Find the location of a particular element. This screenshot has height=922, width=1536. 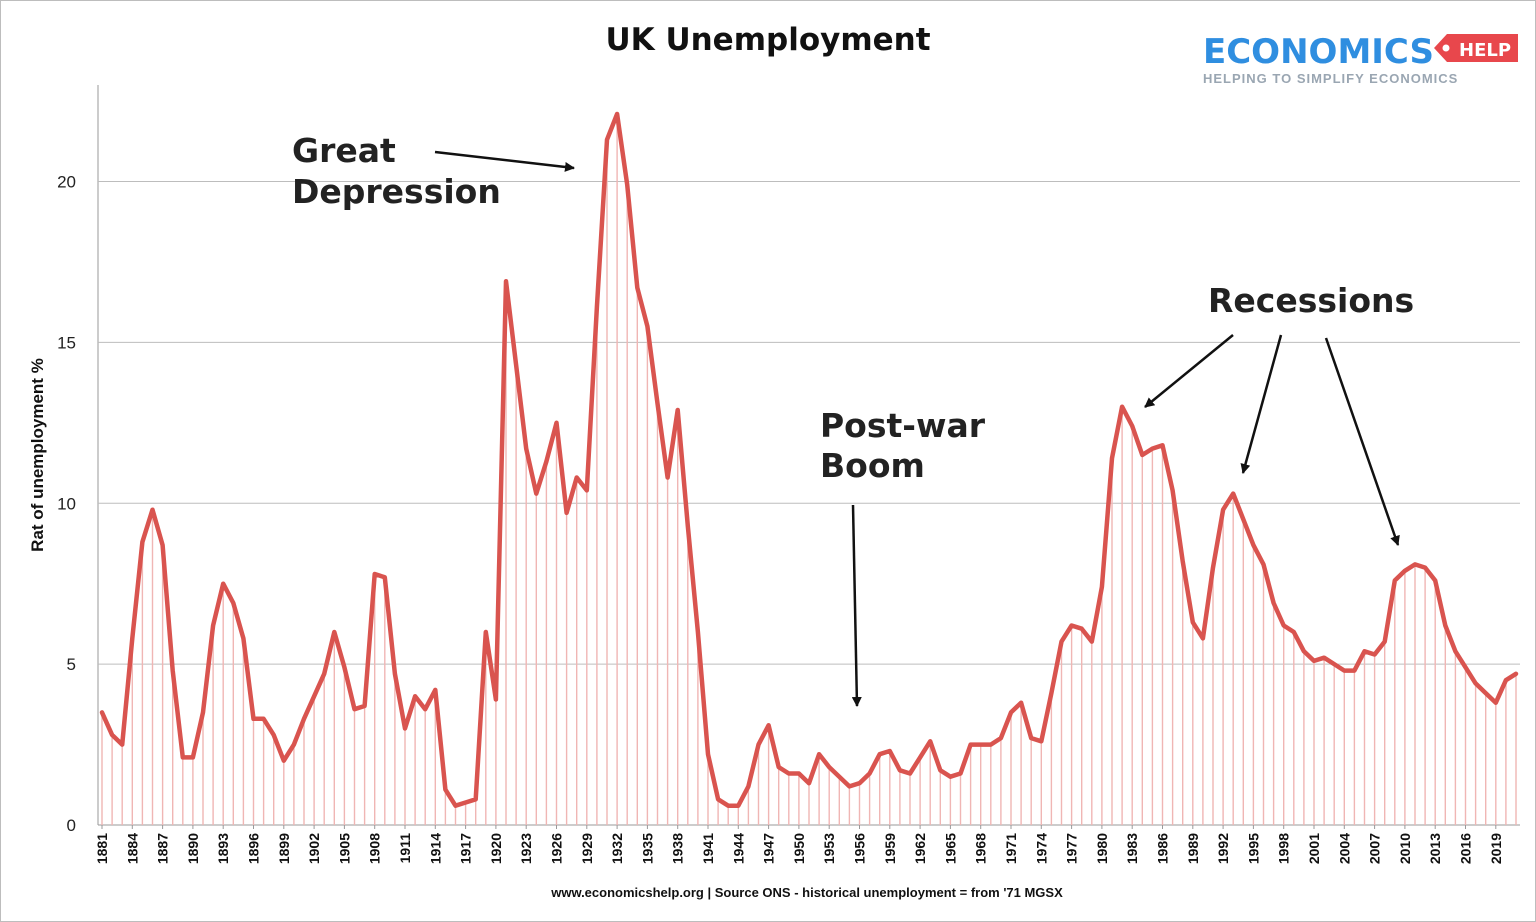

y-tick-labels: 0 5 10 15 20 is located at coordinates (66, 504).